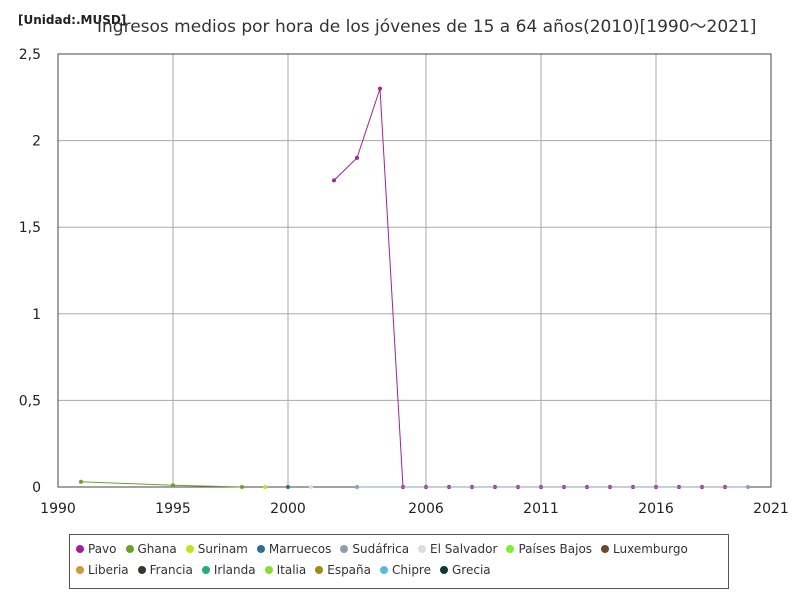 This screenshot has height=600, width=800. What do you see at coordinates (650, 549) in the screenshot?
I see `legend-label: Luxemburgo` at bounding box center [650, 549].